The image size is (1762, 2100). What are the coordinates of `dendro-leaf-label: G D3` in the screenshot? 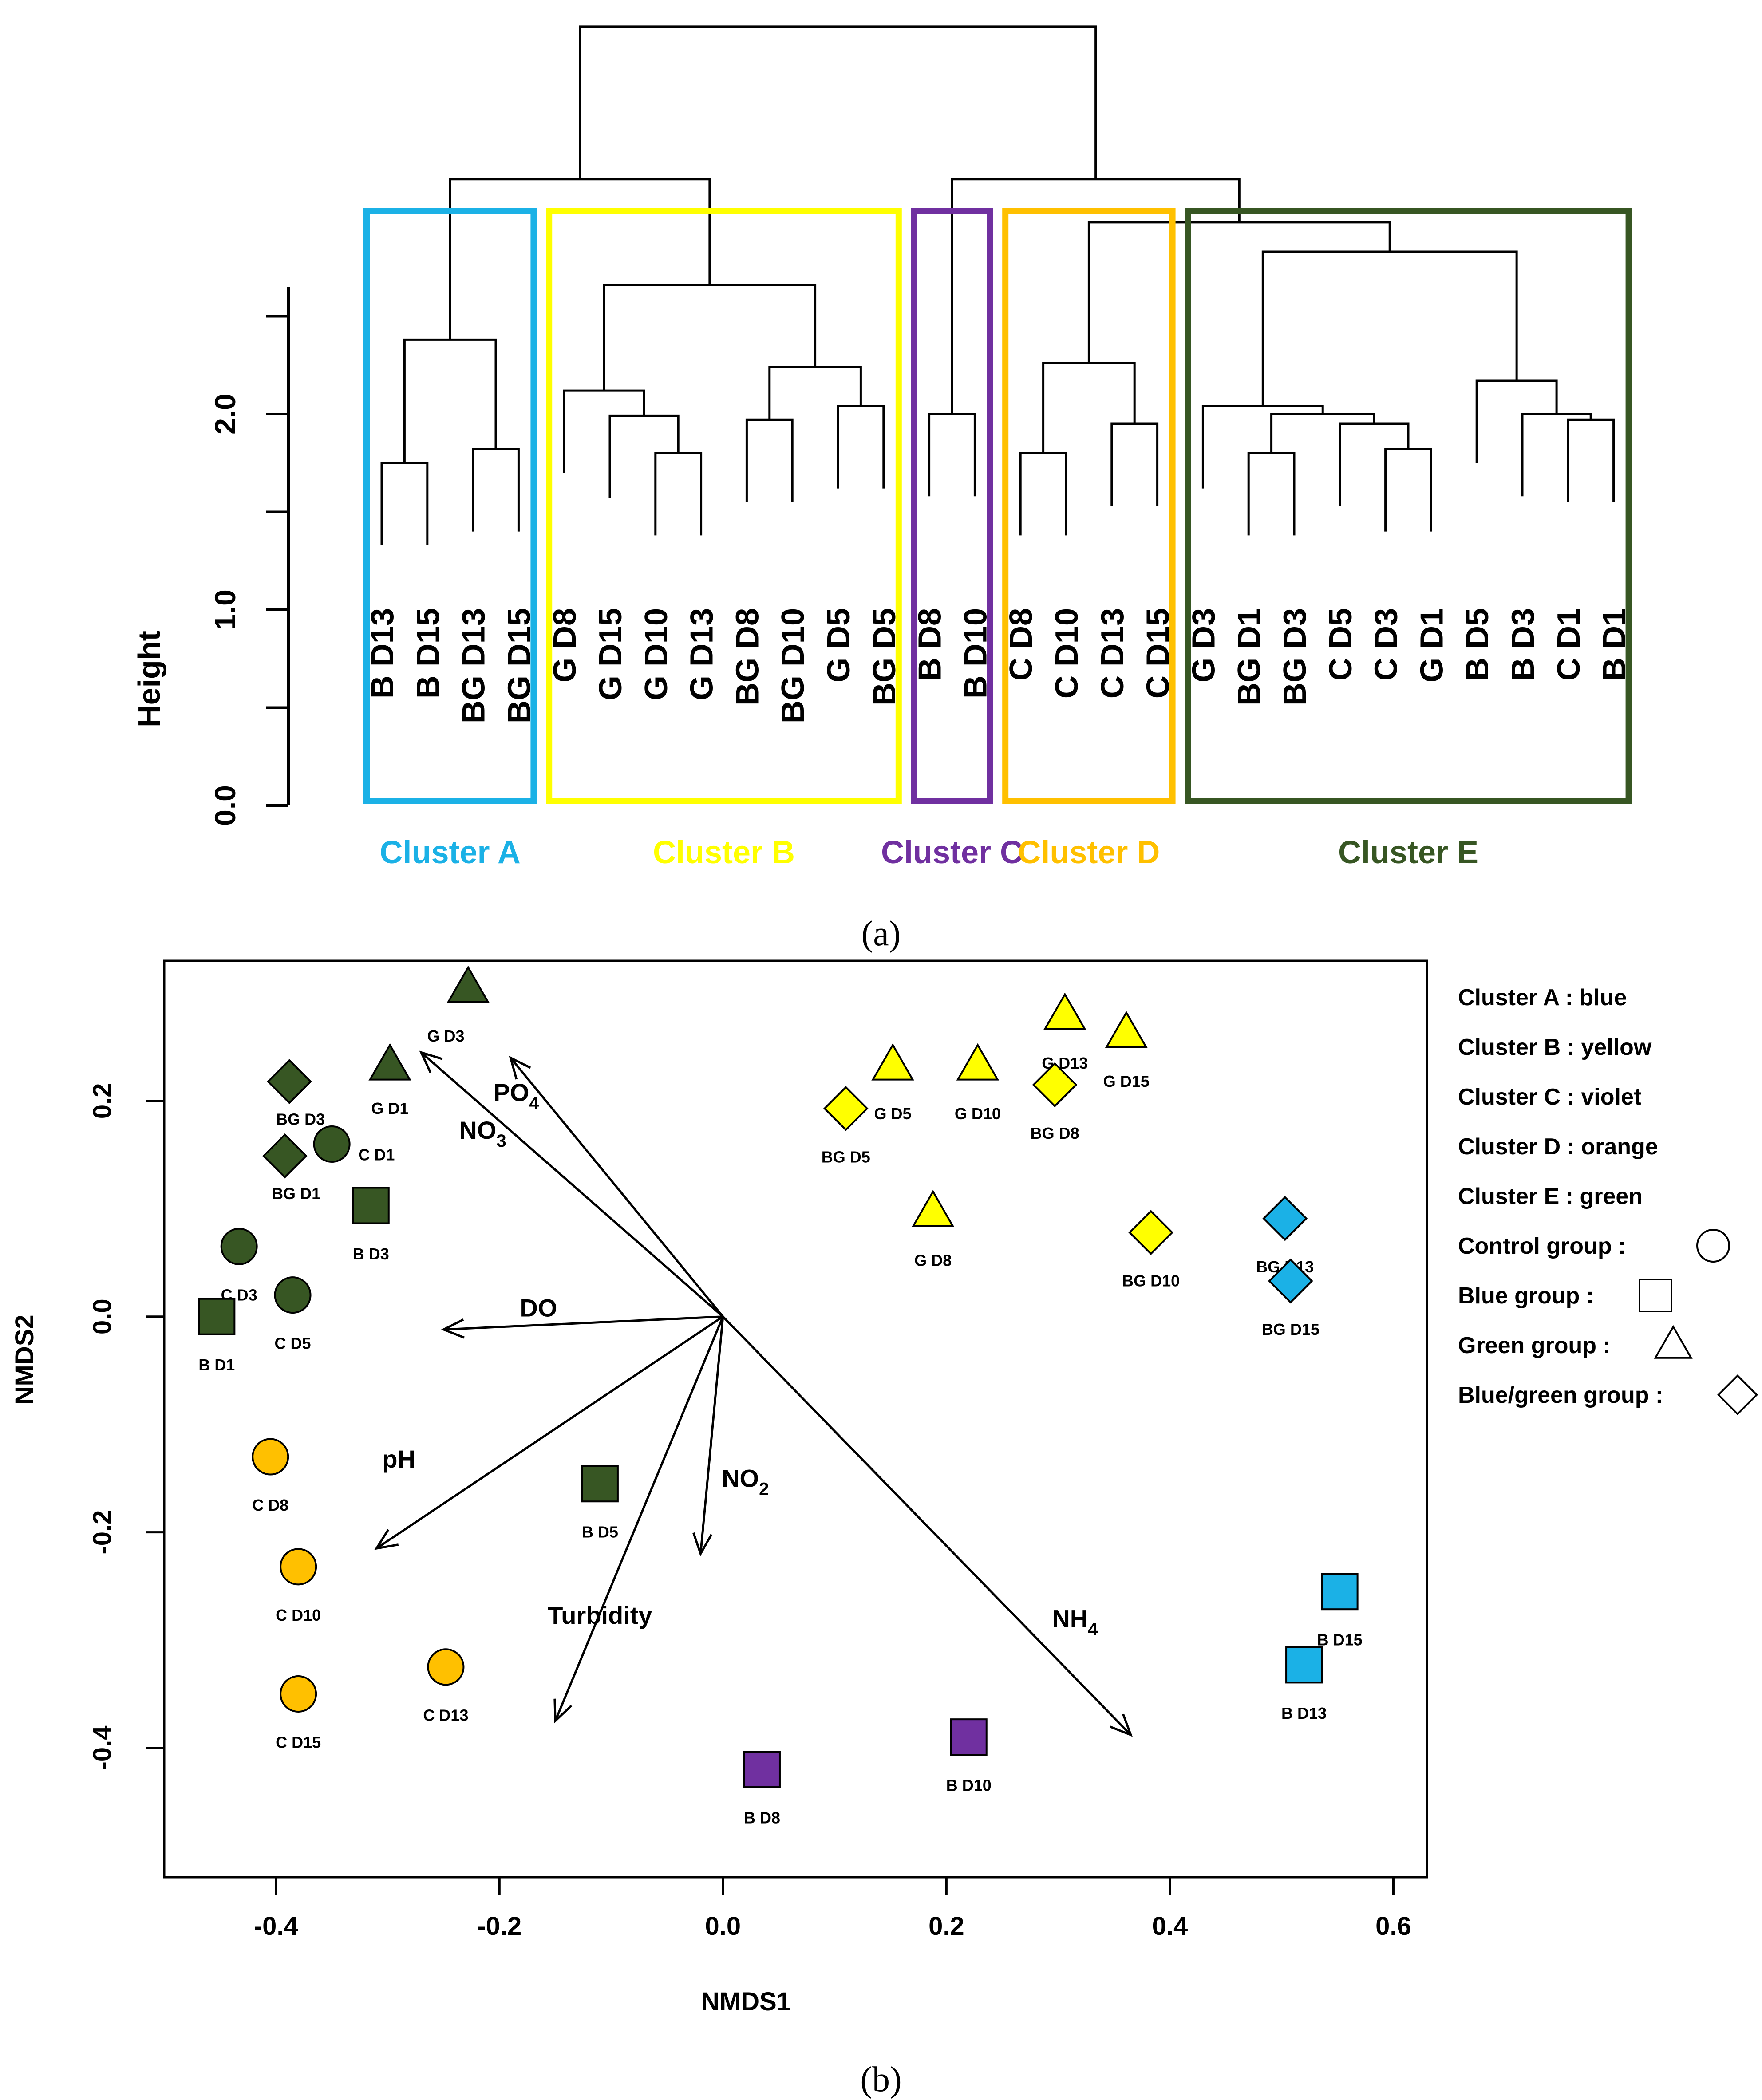 It's located at (1203, 645).